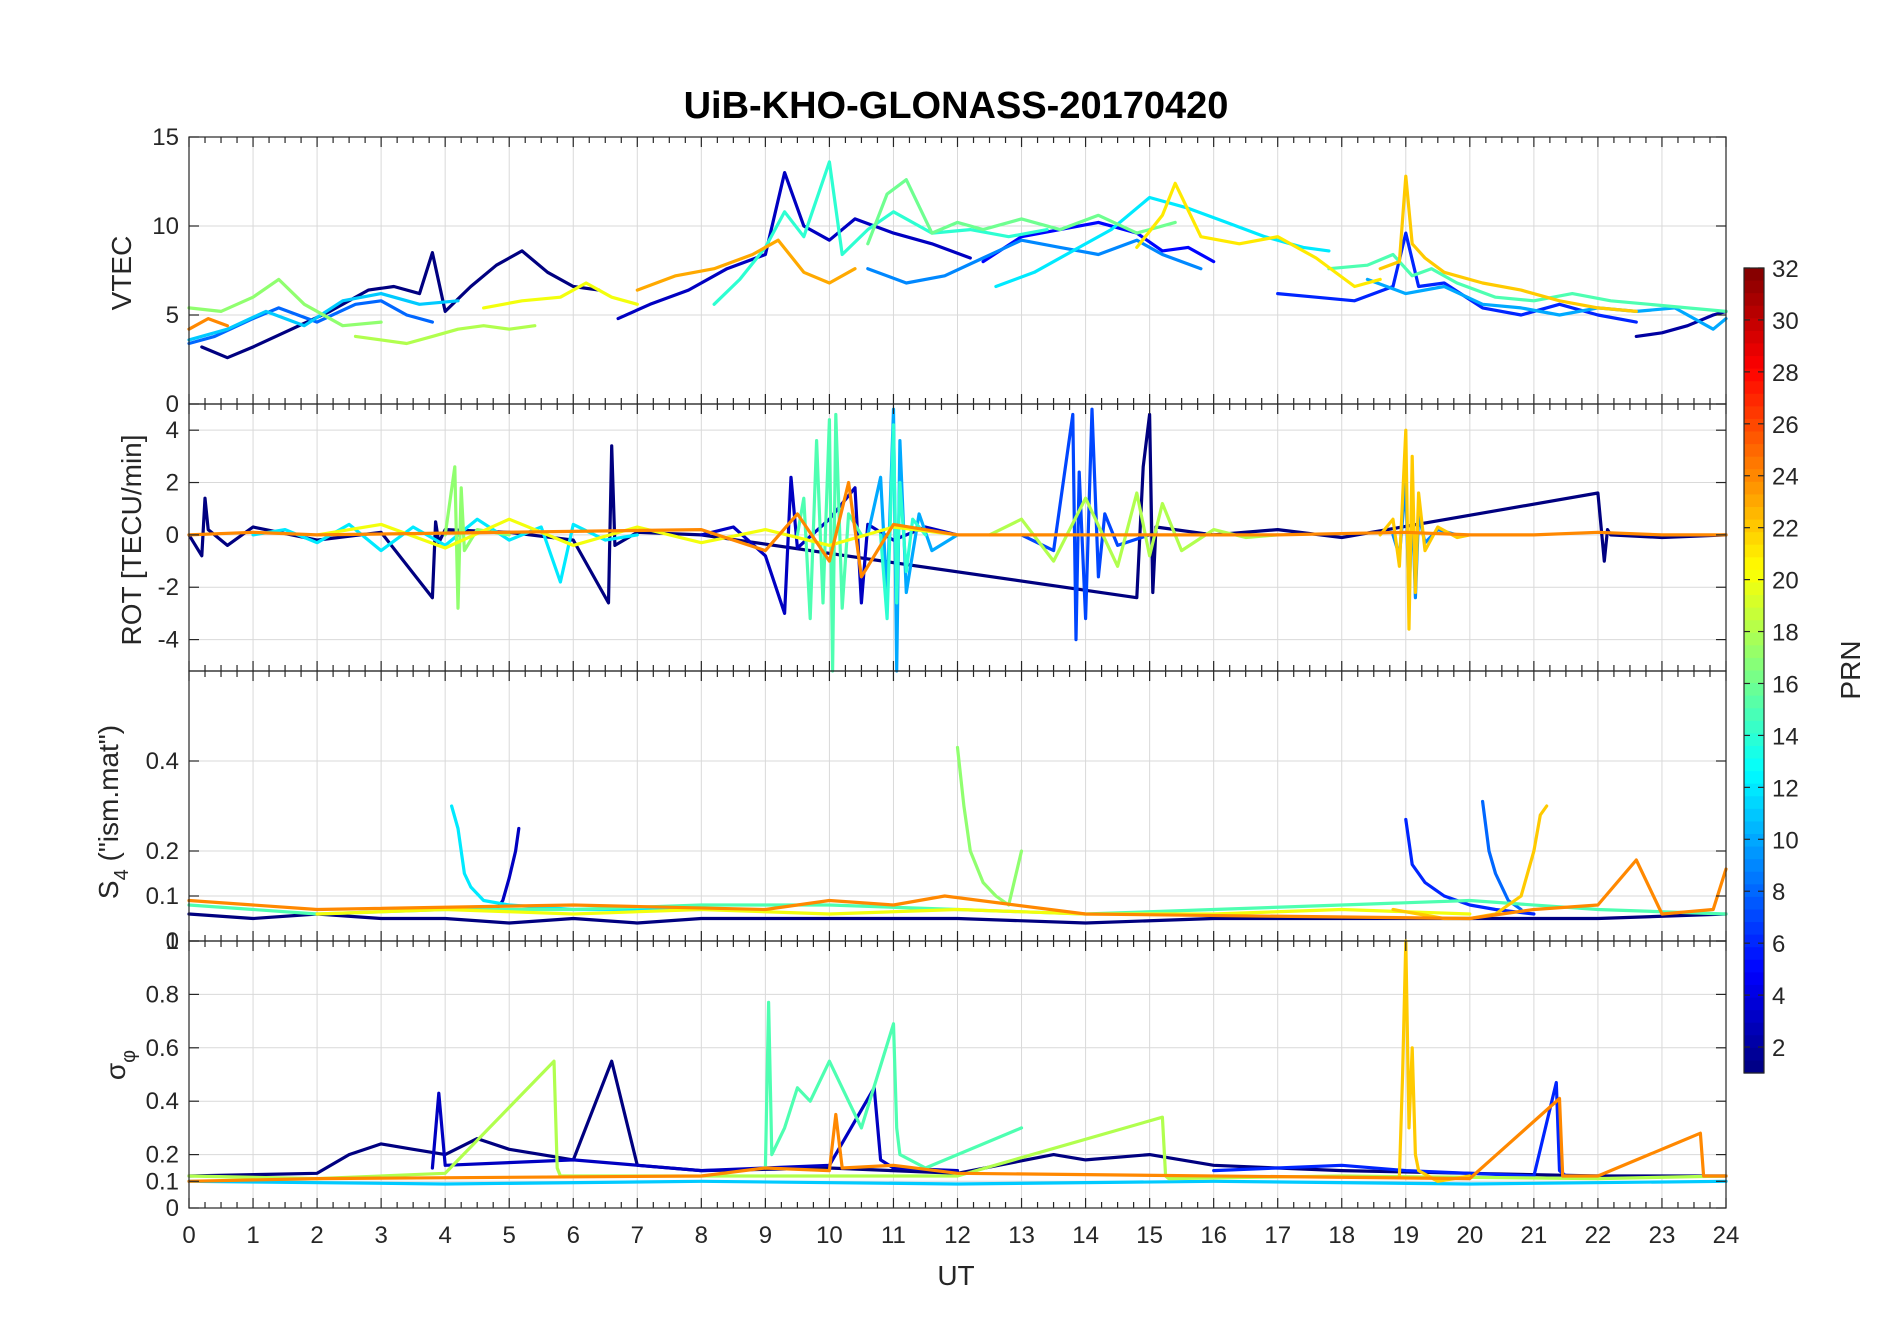 The height and width of the screenshot is (1330, 1902). Describe the element at coordinates (122, 874) in the screenshot. I see `s4-ylabel-sub: 4` at that location.